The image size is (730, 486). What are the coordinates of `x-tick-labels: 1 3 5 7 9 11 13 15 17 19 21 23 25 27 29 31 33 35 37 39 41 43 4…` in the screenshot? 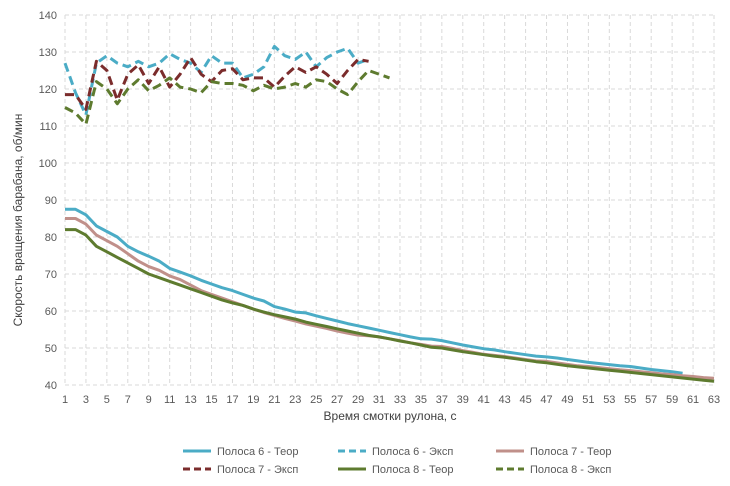 It's located at (391, 400).